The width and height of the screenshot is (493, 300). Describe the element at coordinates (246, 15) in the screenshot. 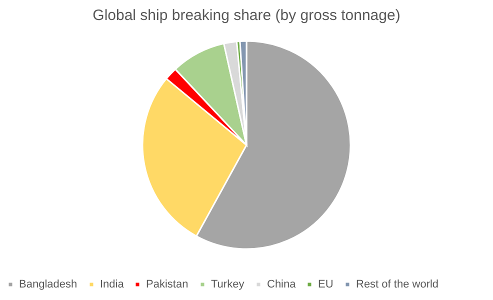

I see `chart-title: Global ship breaking share (by gross tonnage)` at that location.